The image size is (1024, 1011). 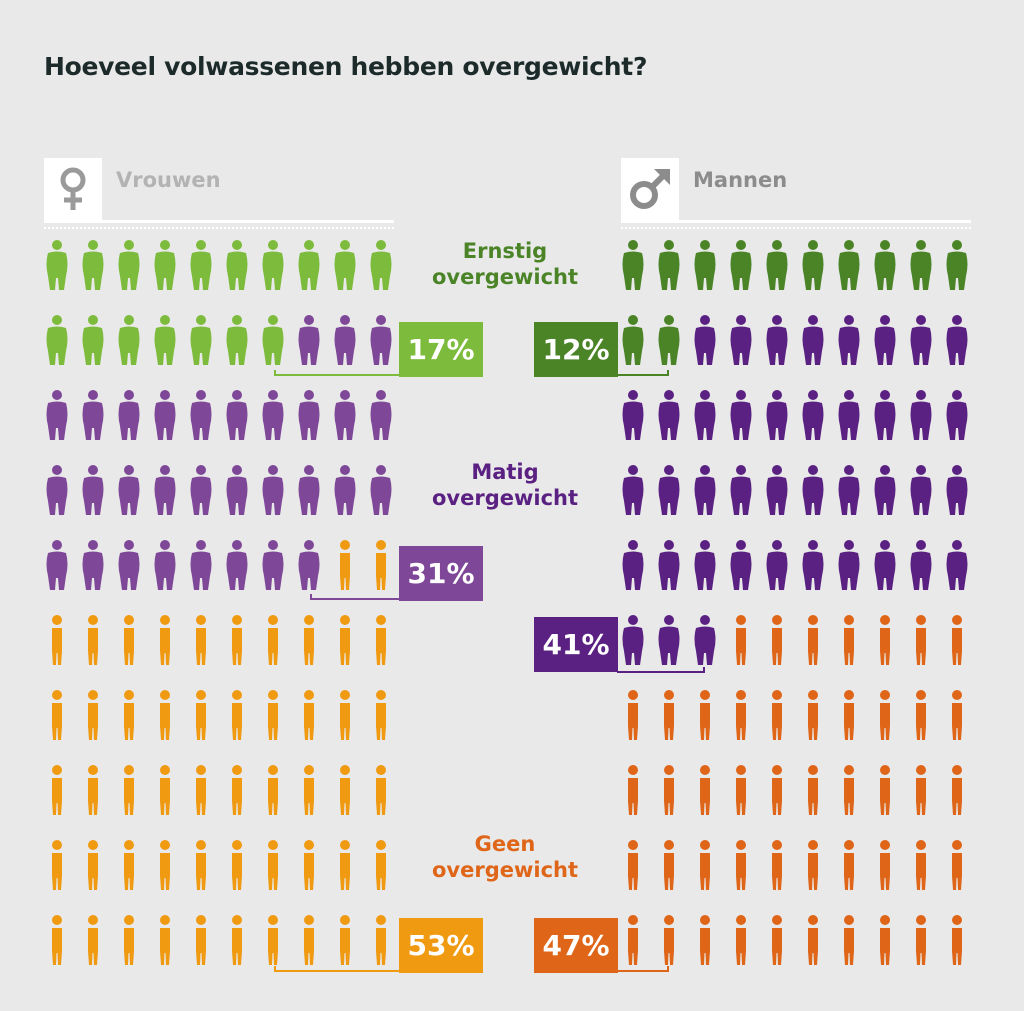 What do you see at coordinates (441, 945) in the screenshot?
I see `women-none-percentage: 53%` at bounding box center [441, 945].